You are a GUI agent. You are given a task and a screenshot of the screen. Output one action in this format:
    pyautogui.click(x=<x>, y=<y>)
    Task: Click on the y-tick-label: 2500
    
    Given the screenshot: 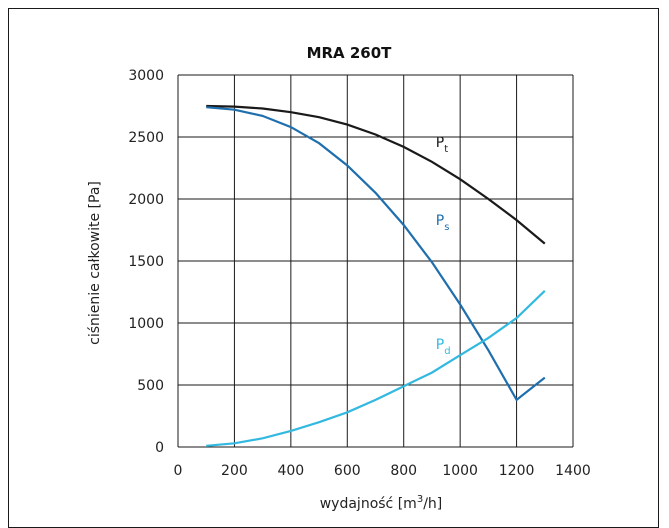 What is the action you would take?
    pyautogui.click(x=146, y=138)
    